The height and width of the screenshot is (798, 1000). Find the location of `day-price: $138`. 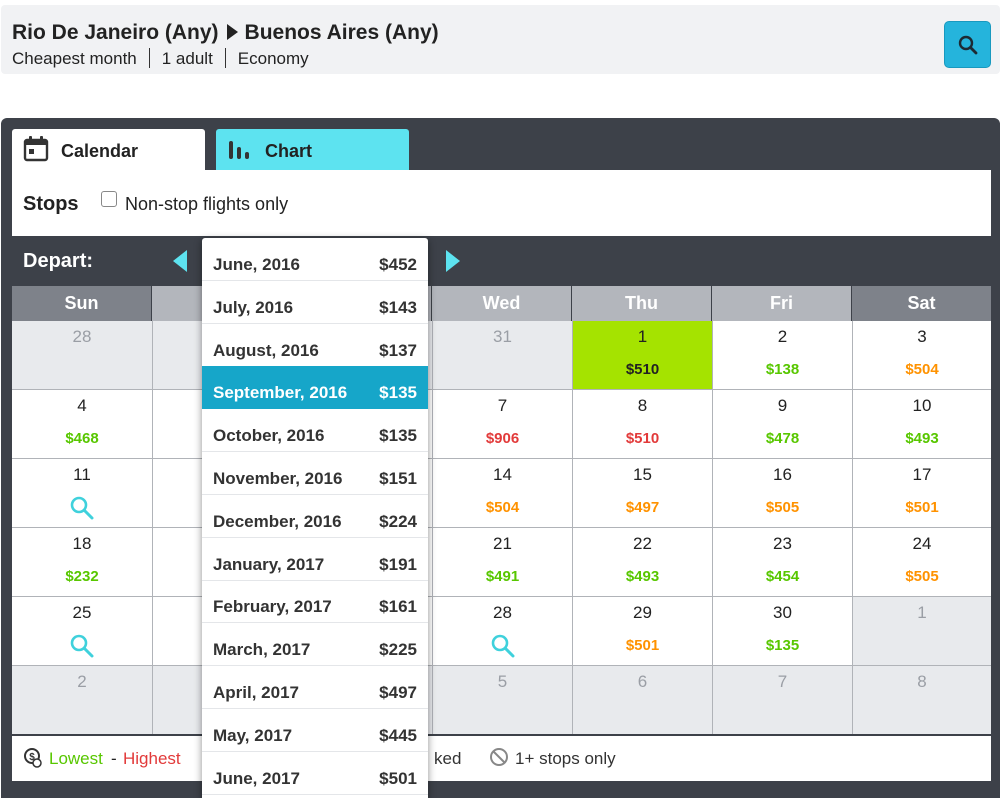

day-price: $138 is located at coordinates (782, 369).